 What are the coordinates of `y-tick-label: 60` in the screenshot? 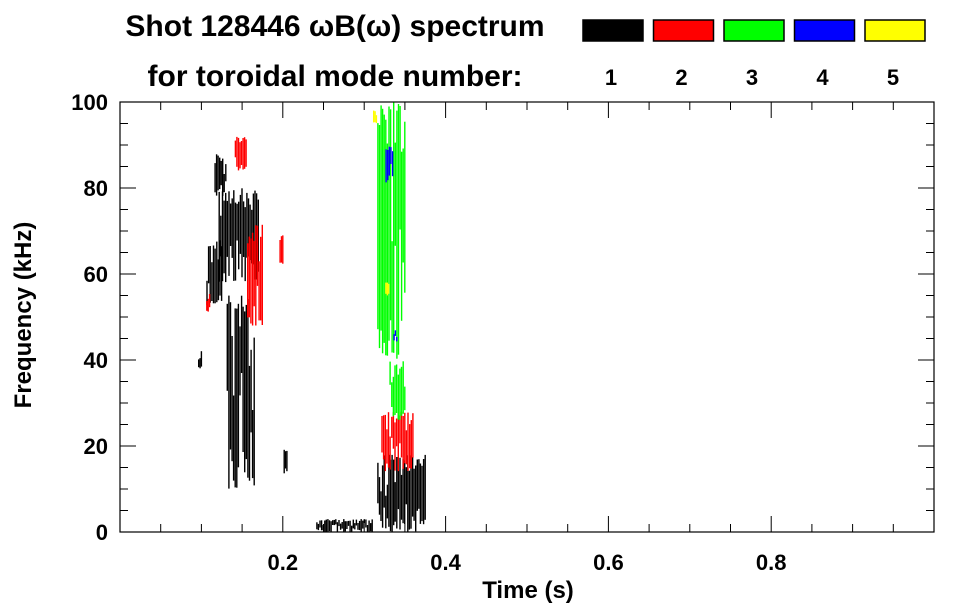 It's located at (96, 274).